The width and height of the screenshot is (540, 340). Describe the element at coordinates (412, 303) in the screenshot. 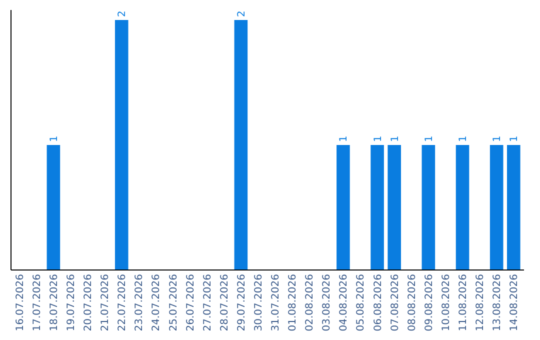

I see `x-tick-label: 08.08.2026` at that location.